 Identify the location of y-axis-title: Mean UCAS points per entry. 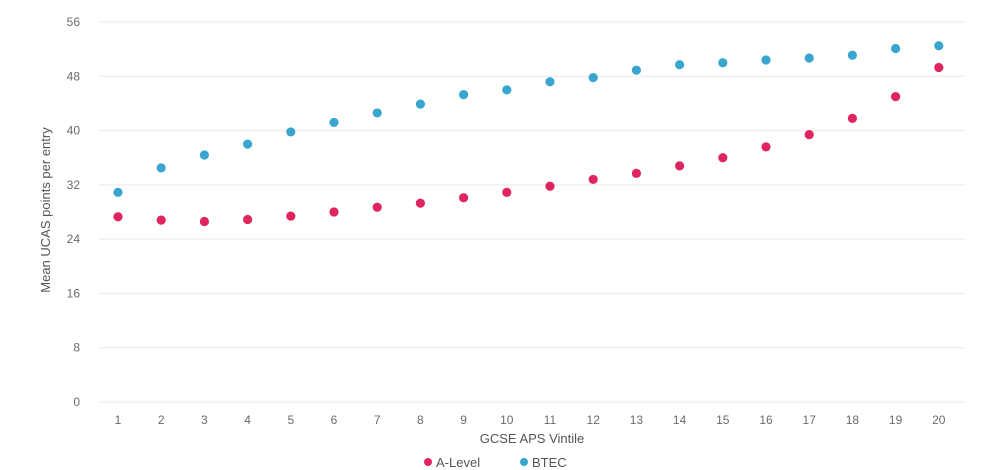
(45, 210).